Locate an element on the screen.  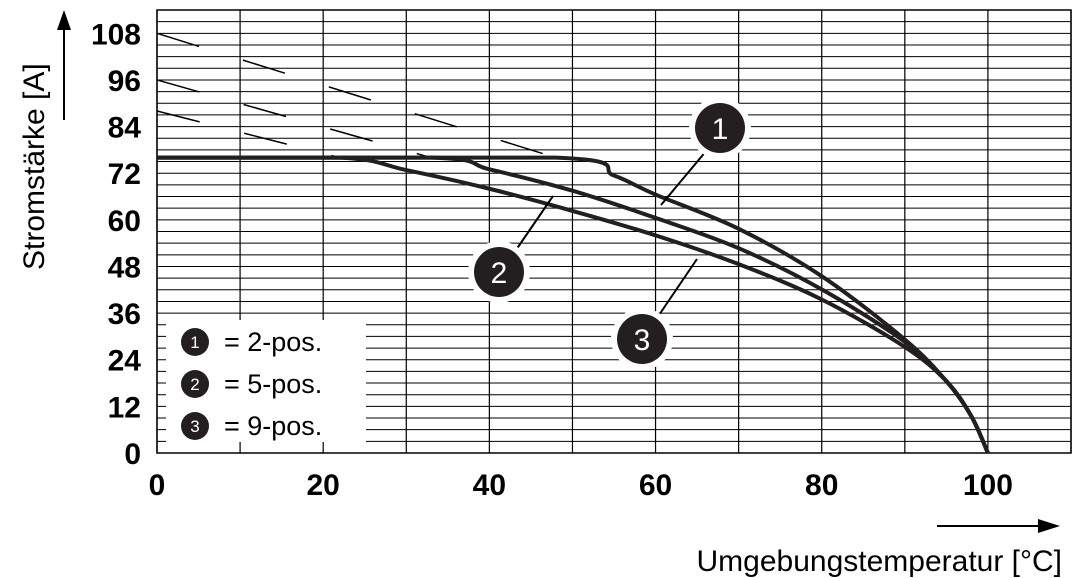
x-tick-label: 20 is located at coordinates (322, 485).